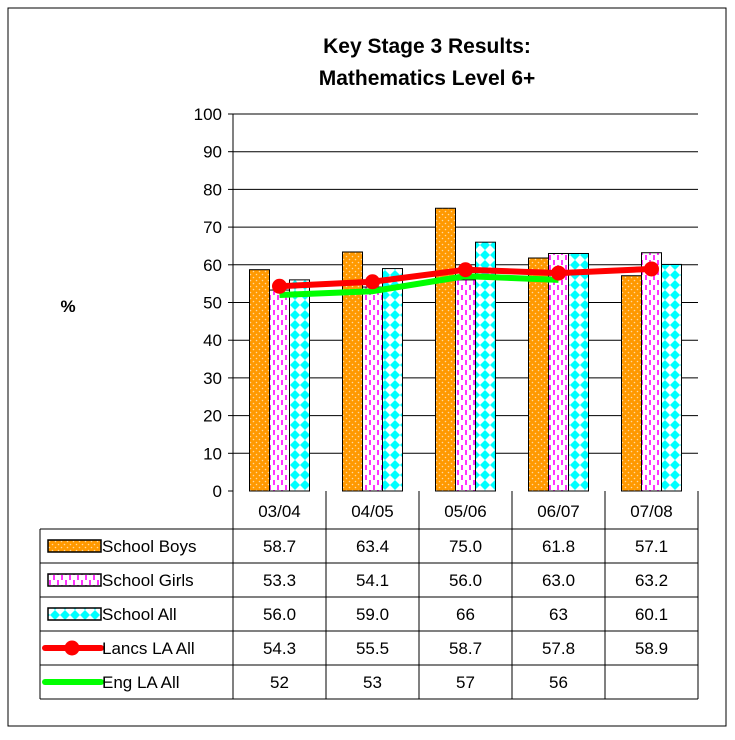  What do you see at coordinates (279, 580) in the screenshot?
I see `data-label-school-girls: 53.3` at bounding box center [279, 580].